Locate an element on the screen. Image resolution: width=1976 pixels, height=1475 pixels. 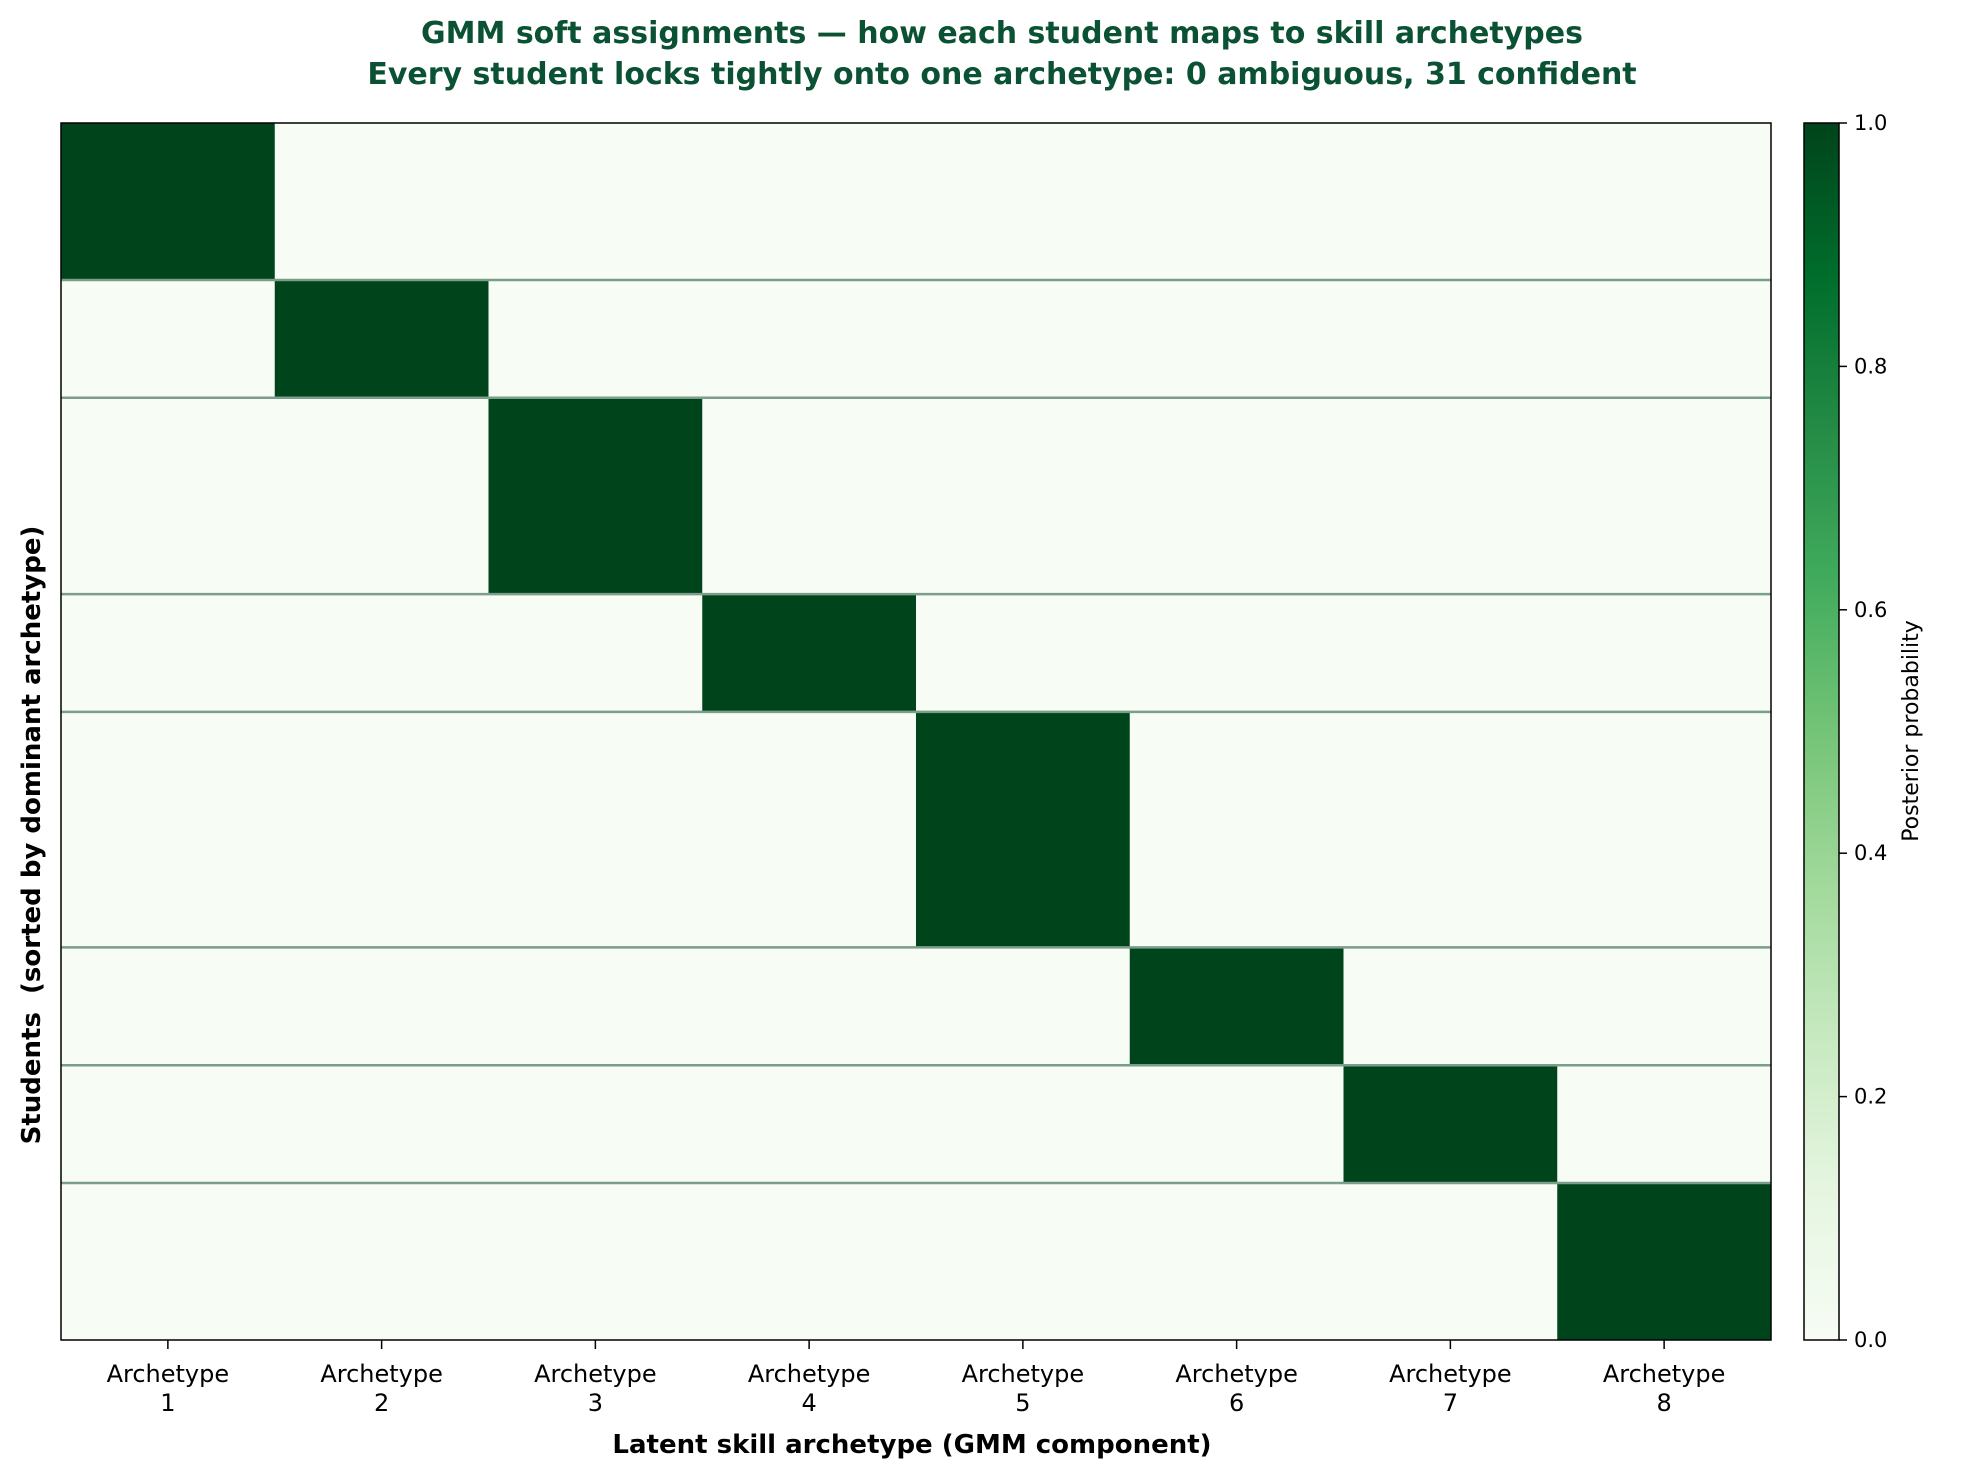
y-axis-label: Students (sorted by dominant archetype) is located at coordinates (32, 835).